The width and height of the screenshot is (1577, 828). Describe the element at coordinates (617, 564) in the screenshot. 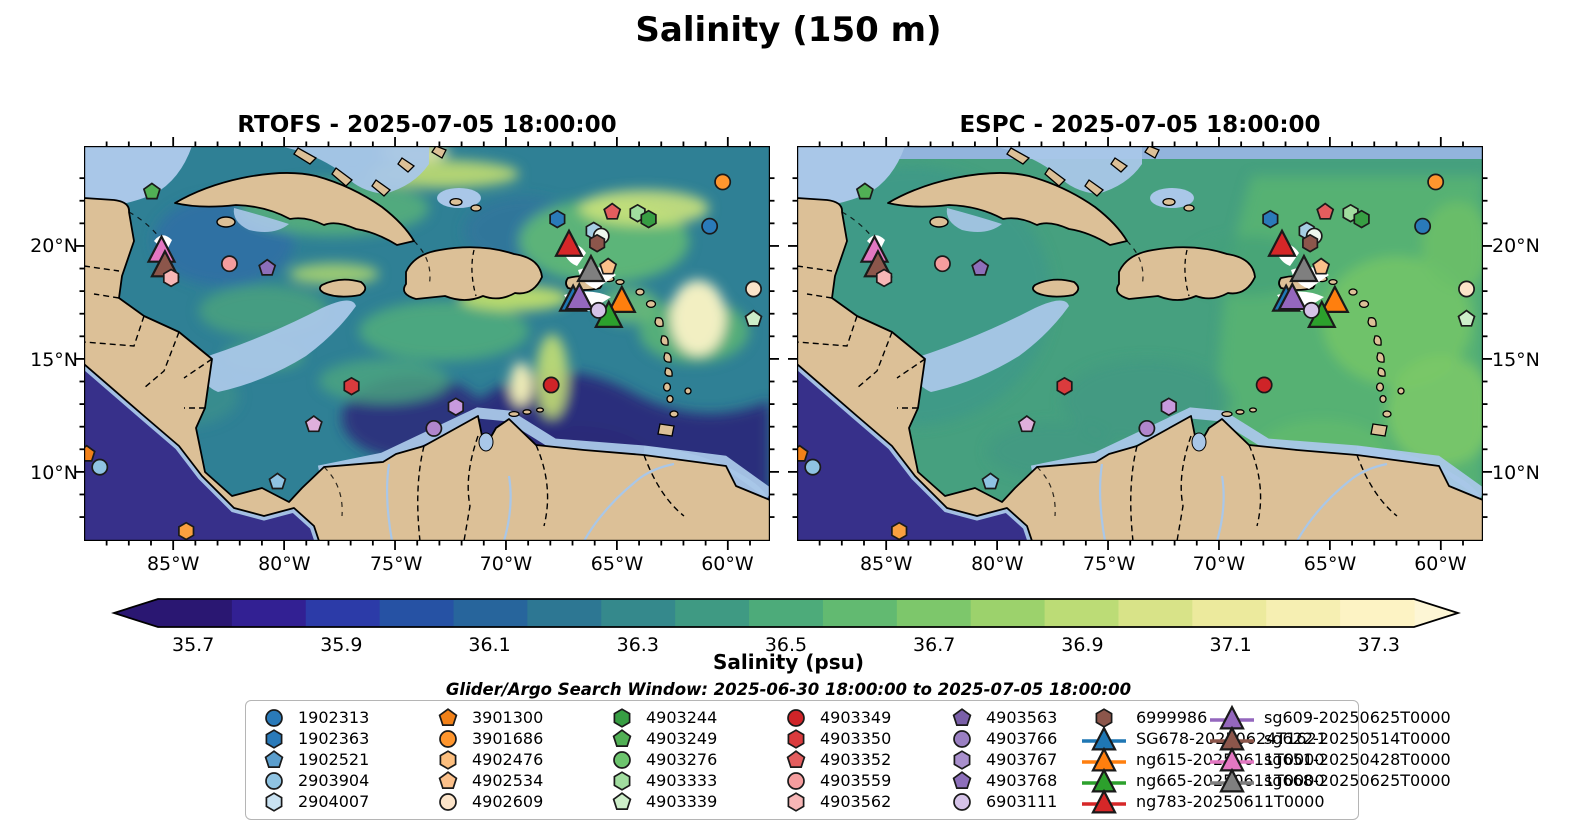

I see `lon-tick-label: 65°W` at that location.